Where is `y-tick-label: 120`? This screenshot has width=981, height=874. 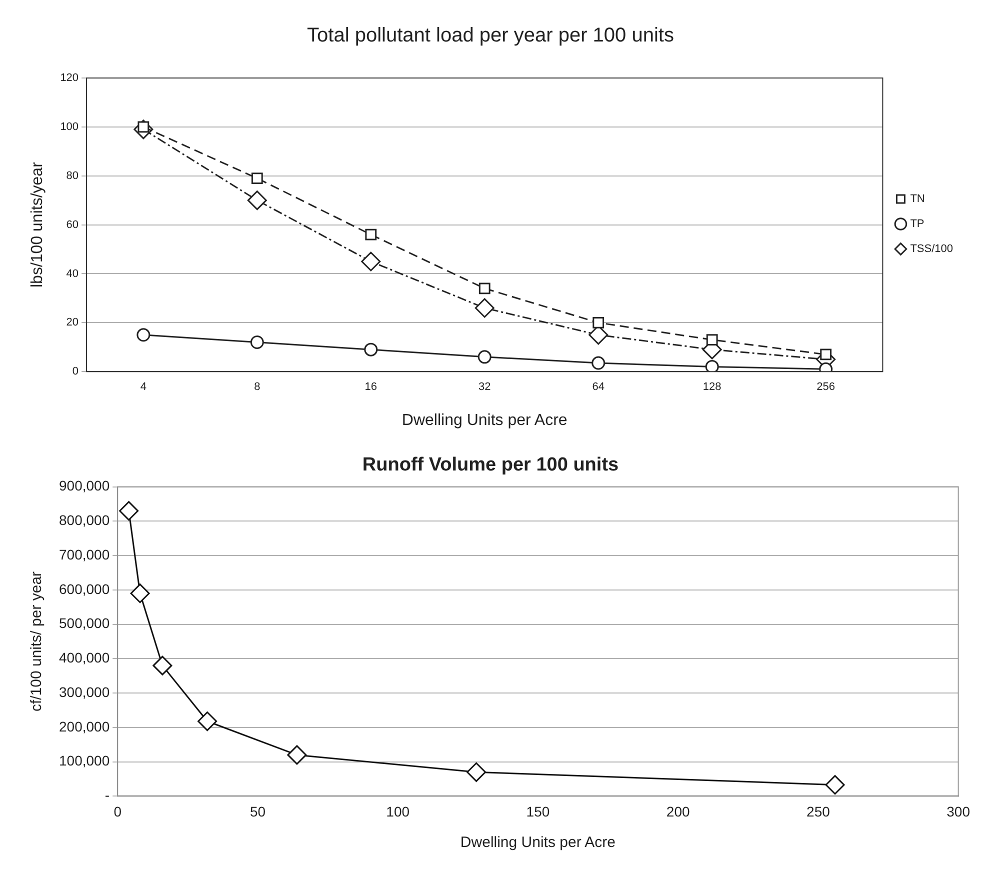
y-tick-label: 120 is located at coordinates (69, 78).